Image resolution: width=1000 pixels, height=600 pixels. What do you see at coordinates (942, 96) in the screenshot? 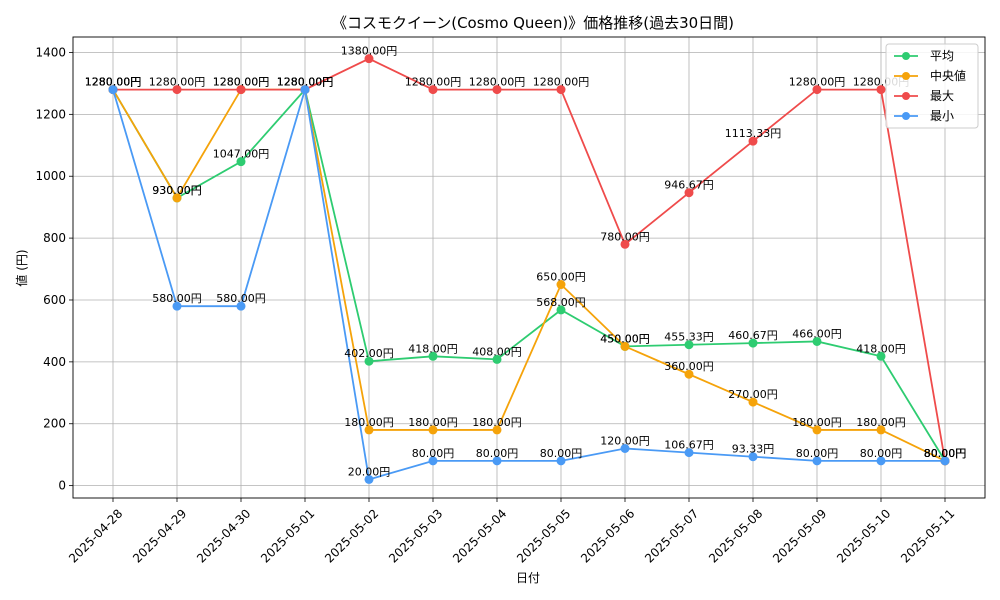
I see `legend-label: 最大` at bounding box center [942, 96].